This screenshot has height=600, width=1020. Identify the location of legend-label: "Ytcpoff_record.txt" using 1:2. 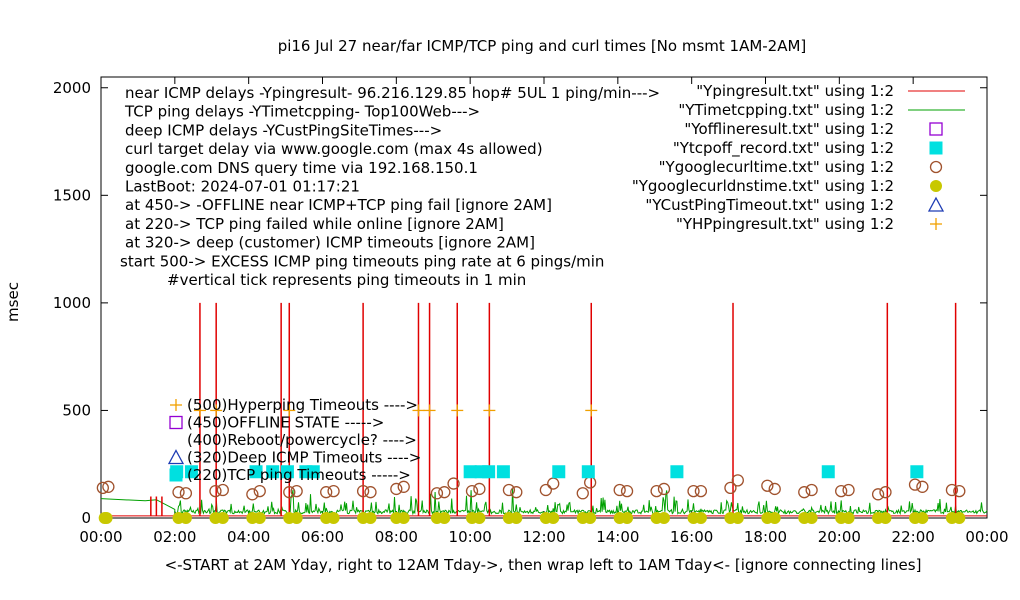
(783, 148).